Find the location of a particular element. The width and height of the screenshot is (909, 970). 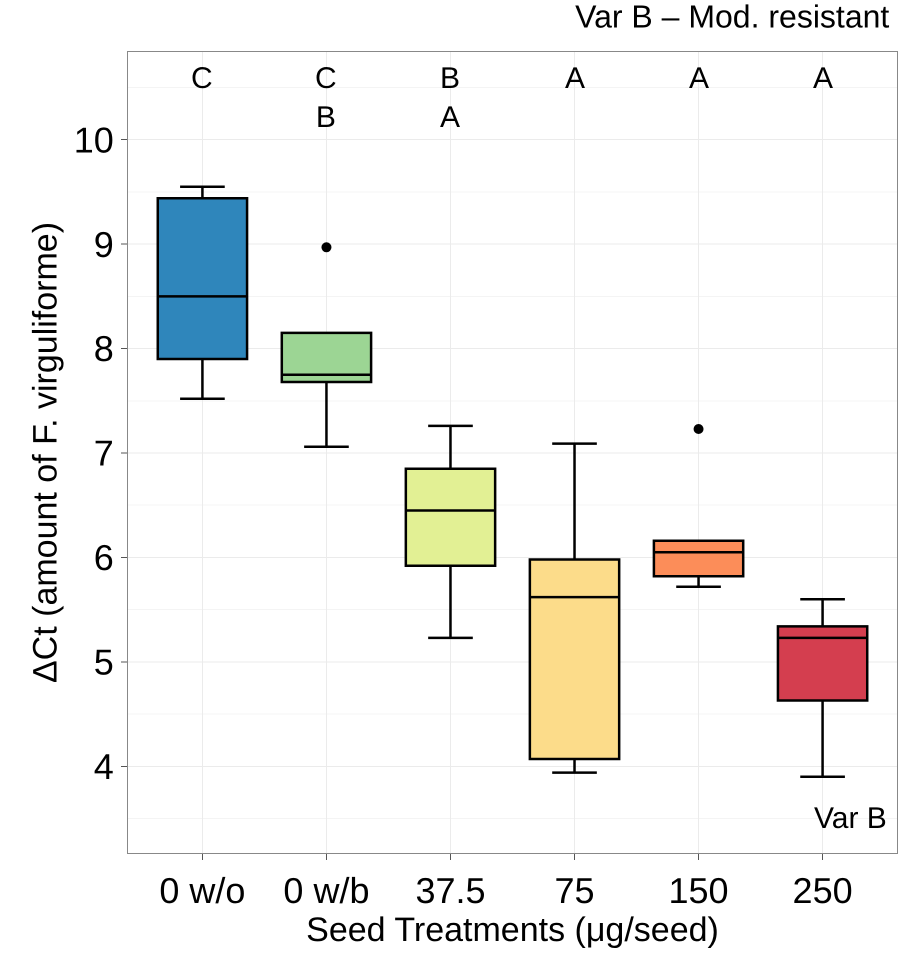

y-tick-label: 6 is located at coordinates (104, 557).